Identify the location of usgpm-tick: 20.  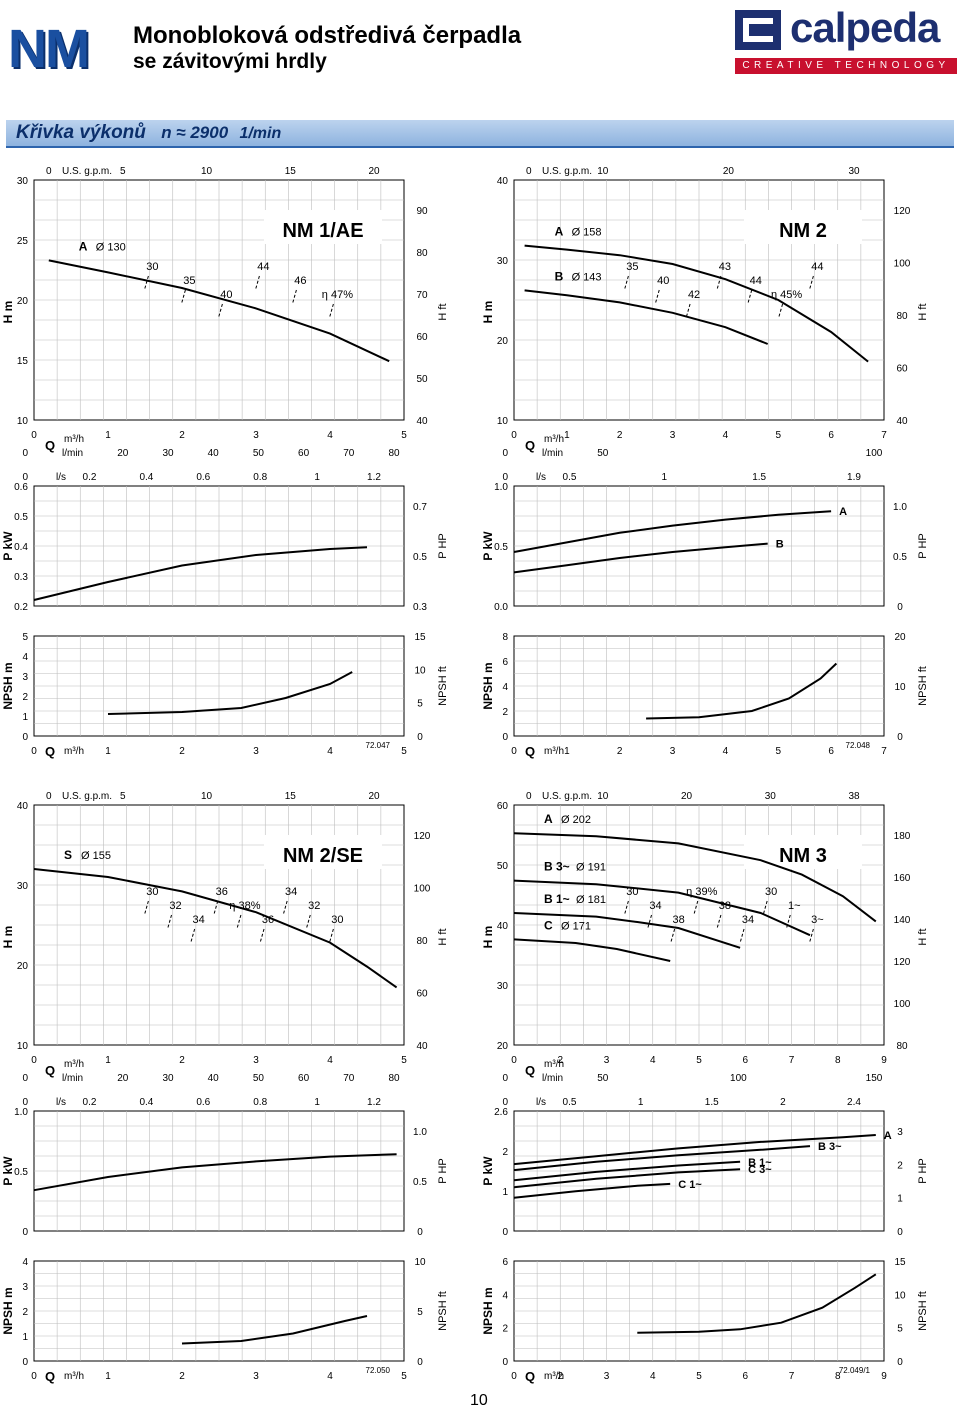
(374, 796).